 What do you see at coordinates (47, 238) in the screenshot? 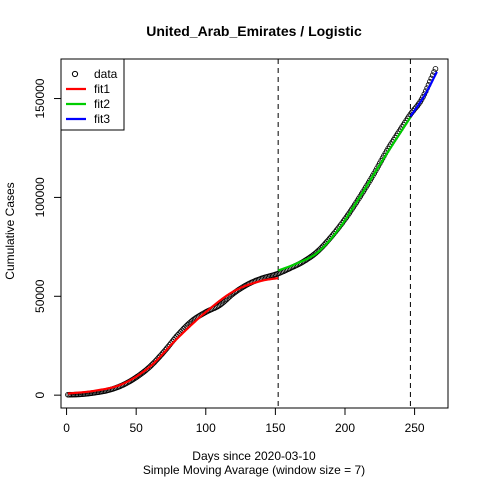
I see `y-axis: 0 50000 100000 150000` at bounding box center [47, 238].